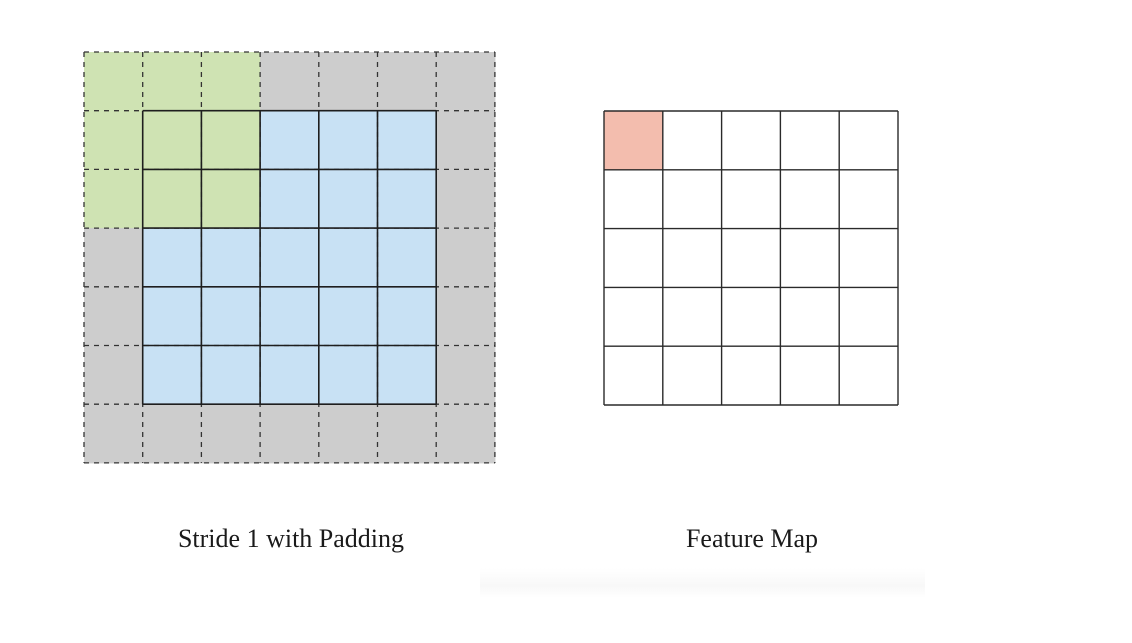 The width and height of the screenshot is (1132, 643). I want to click on feature-map-grid, so click(751, 258).